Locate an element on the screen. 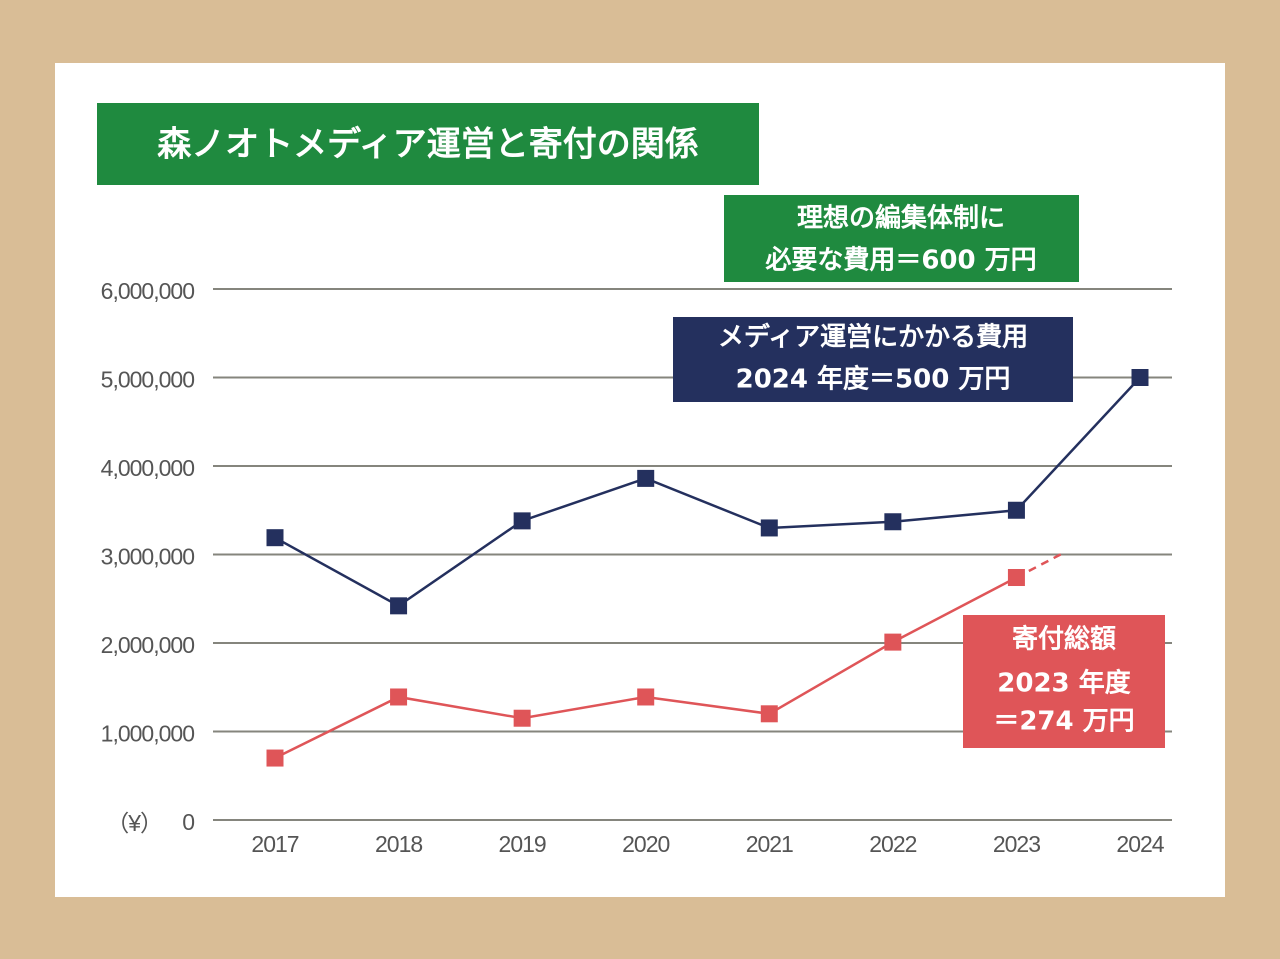 The height and width of the screenshot is (959, 1280). cost-box is located at coordinates (873, 359).